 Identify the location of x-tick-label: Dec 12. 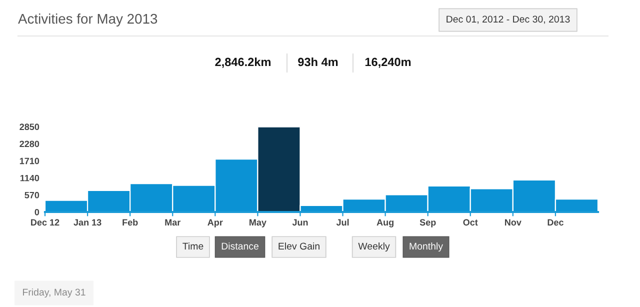
(45, 222).